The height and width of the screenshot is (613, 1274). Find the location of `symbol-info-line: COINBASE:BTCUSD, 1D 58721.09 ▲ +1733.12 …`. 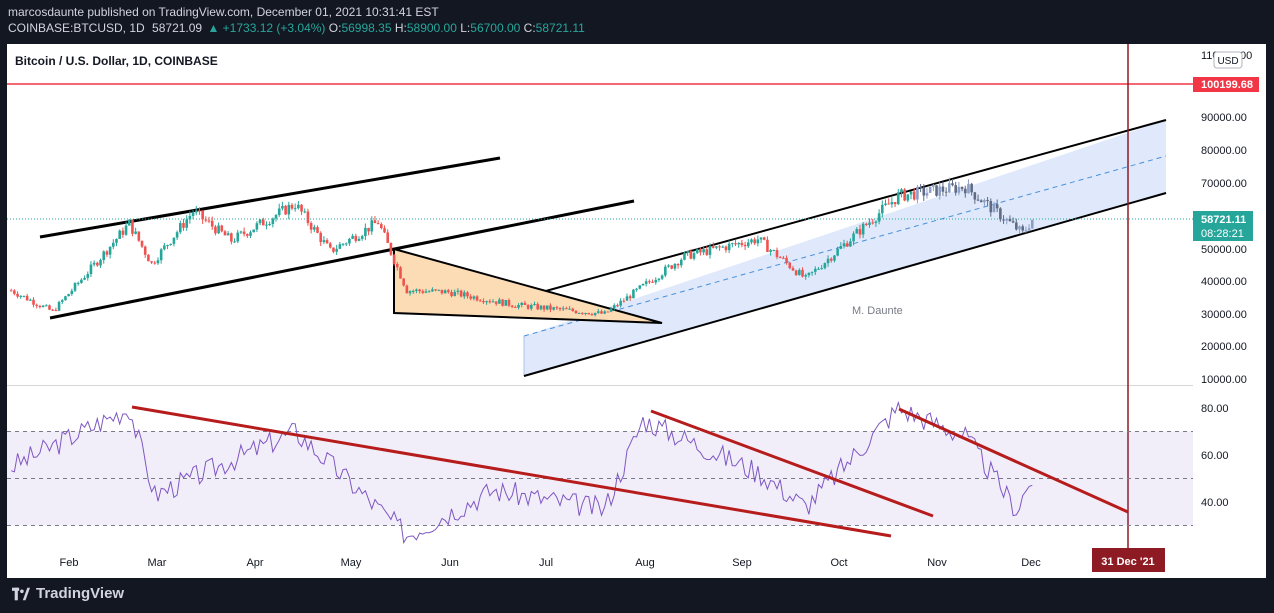

symbol-info-line: COINBASE:BTCUSD, 1D 58721.09 ▲ +1733.12 … is located at coordinates (296, 28).